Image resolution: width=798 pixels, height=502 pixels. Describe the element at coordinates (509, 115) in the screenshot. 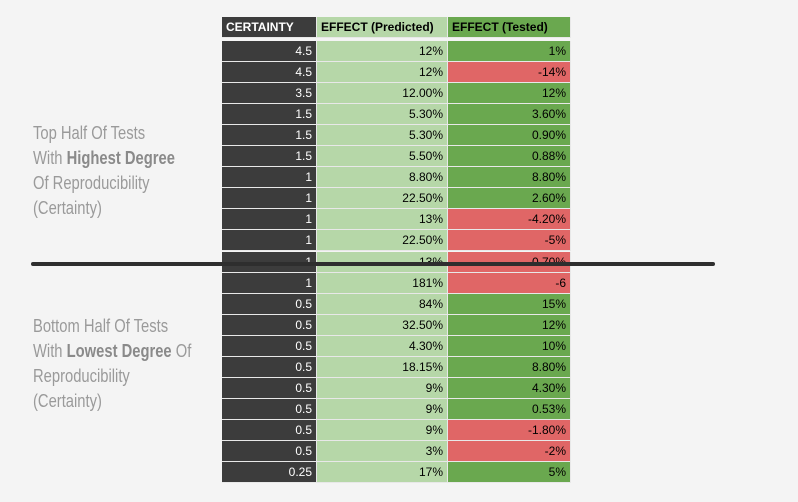

I see `tested-cell: 3.60%` at that location.